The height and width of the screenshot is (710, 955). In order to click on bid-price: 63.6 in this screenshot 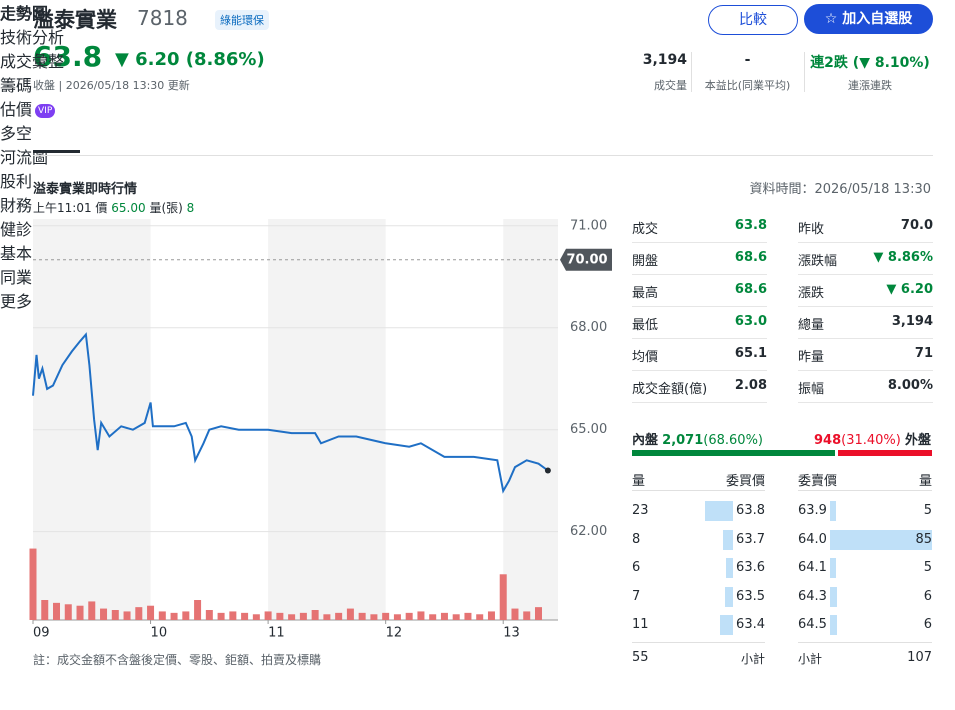, I will do `click(750, 567)`.